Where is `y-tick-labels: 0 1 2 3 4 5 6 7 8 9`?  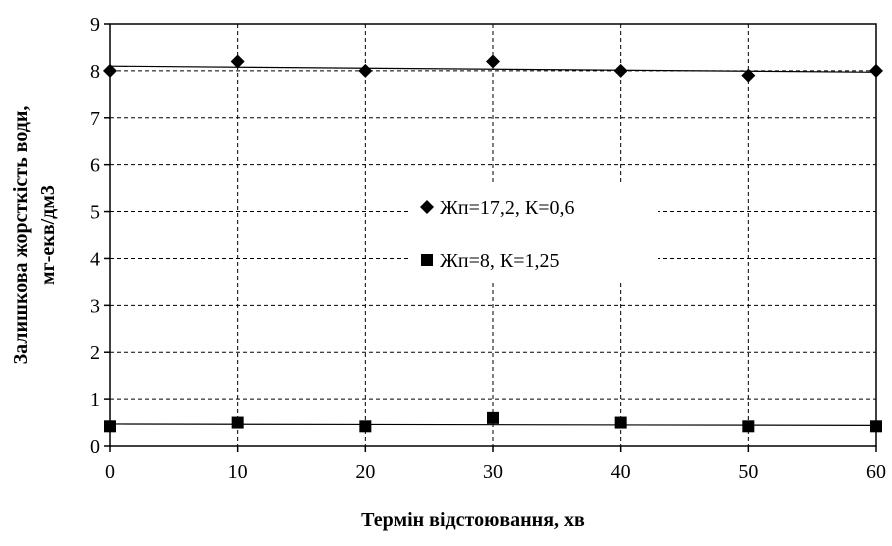 y-tick-labels: 0 1 2 3 4 5 6 7 8 9 is located at coordinates (100, 236).